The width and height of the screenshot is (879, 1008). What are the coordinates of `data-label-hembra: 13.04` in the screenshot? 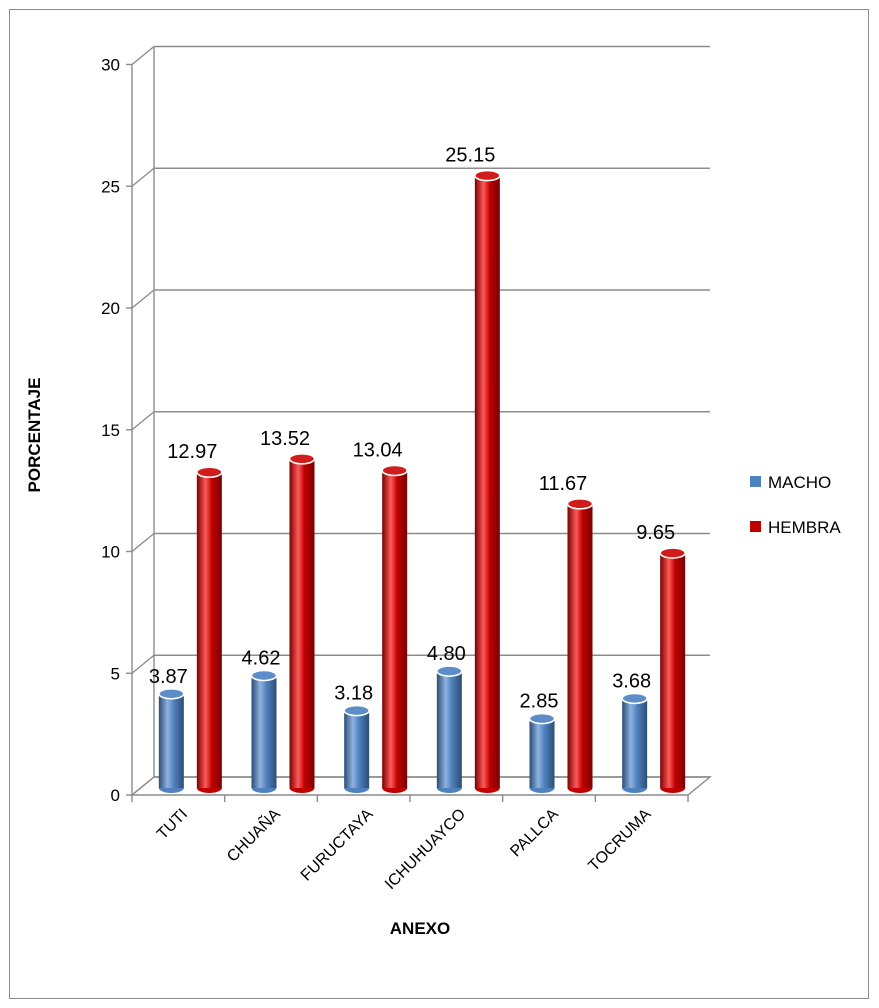 It's located at (378, 450).